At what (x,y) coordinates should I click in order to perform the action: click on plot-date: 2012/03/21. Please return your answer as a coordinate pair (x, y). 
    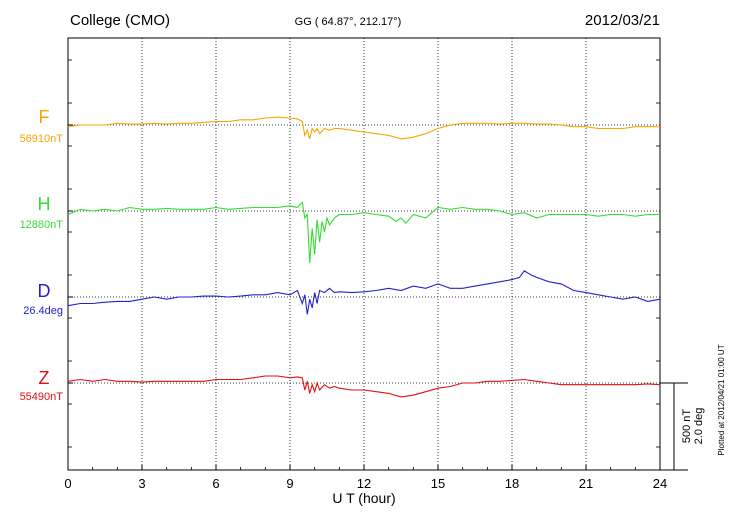
    Looking at the image, I should click on (622, 20).